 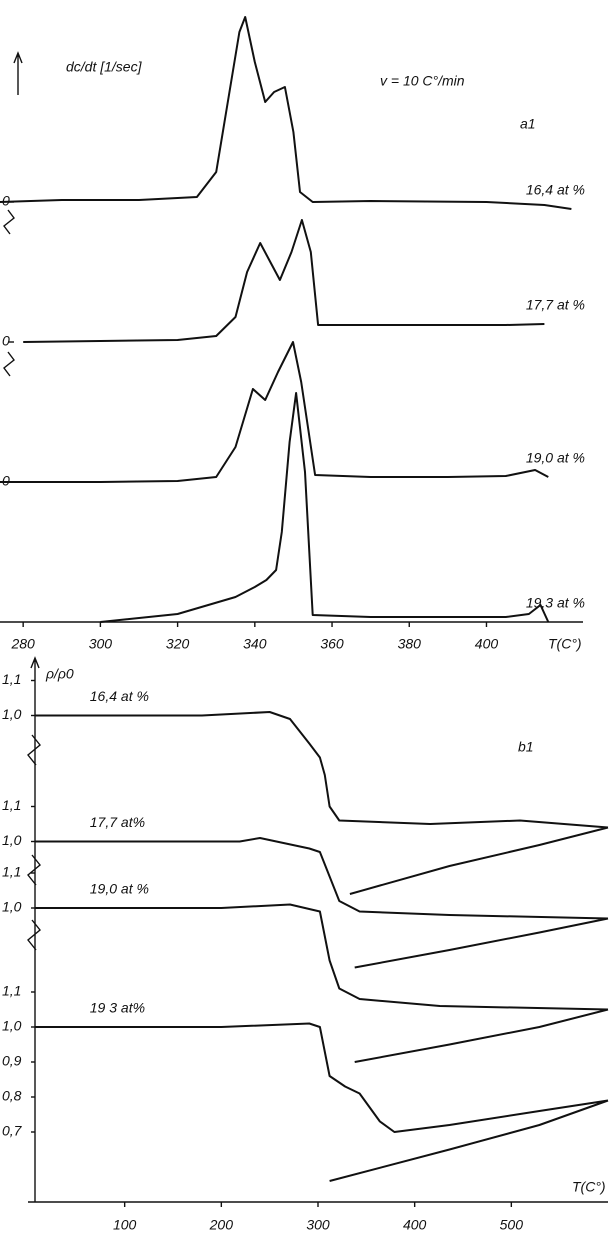 I want to click on y-tick-label: 0,7, so click(x=12, y=1131).